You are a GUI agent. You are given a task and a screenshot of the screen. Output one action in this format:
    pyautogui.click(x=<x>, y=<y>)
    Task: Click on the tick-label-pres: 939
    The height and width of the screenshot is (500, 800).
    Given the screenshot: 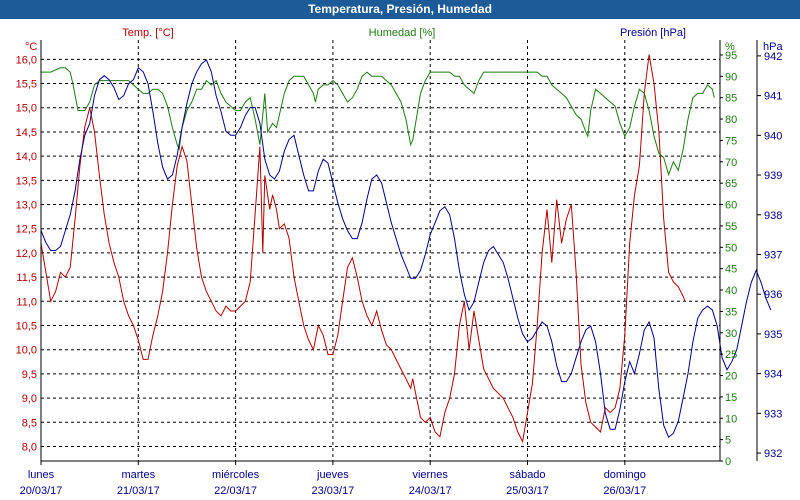 What is the action you would take?
    pyautogui.click(x=773, y=176)
    